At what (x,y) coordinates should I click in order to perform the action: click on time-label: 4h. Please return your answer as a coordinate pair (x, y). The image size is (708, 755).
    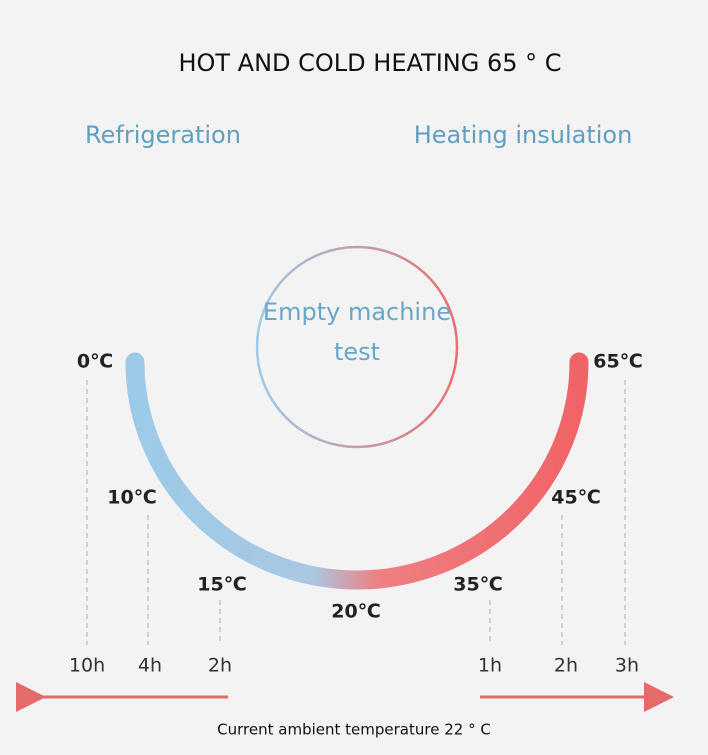
    Looking at the image, I should click on (150, 666).